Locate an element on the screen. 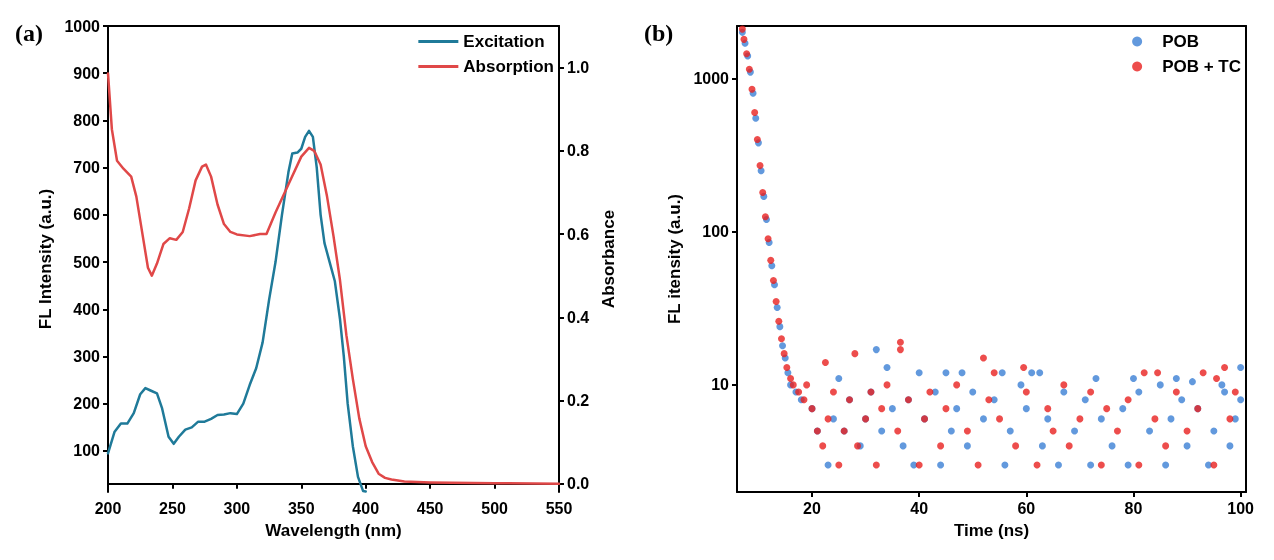  chart-title: (a) is located at coordinates (29, 33).